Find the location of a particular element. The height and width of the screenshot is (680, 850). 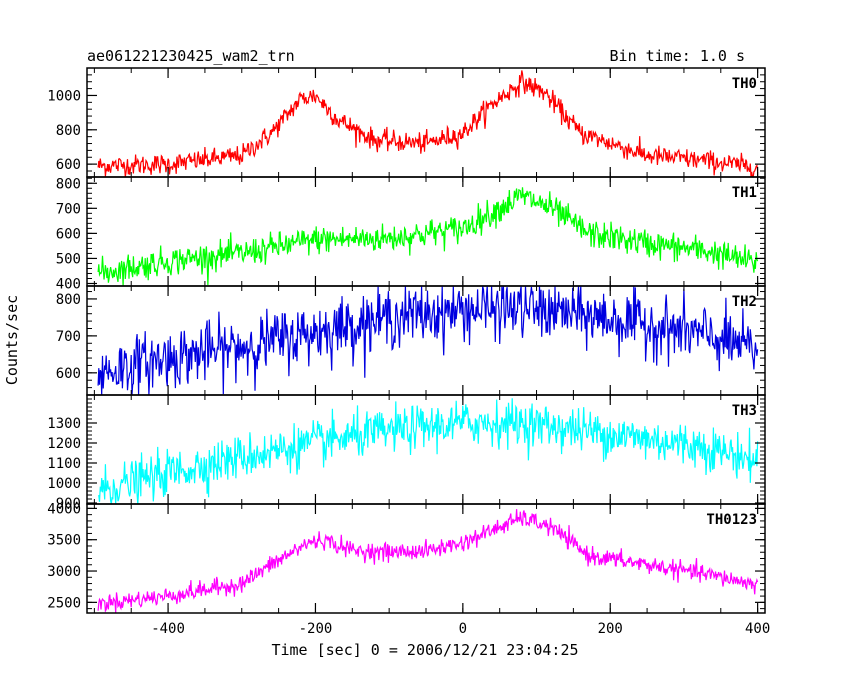

y-axis-label: Counts/sec is located at coordinates (12, 340).